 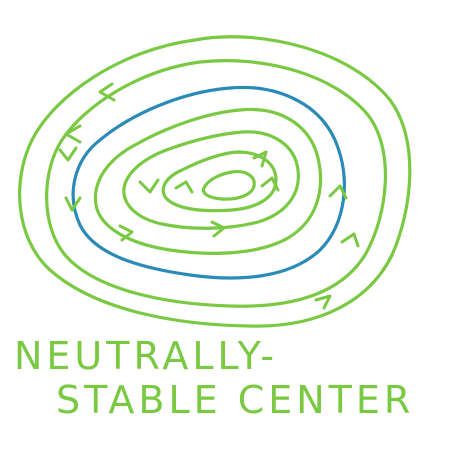 I want to click on caption-line-2: STABLE CENTER, so click(x=235, y=400).